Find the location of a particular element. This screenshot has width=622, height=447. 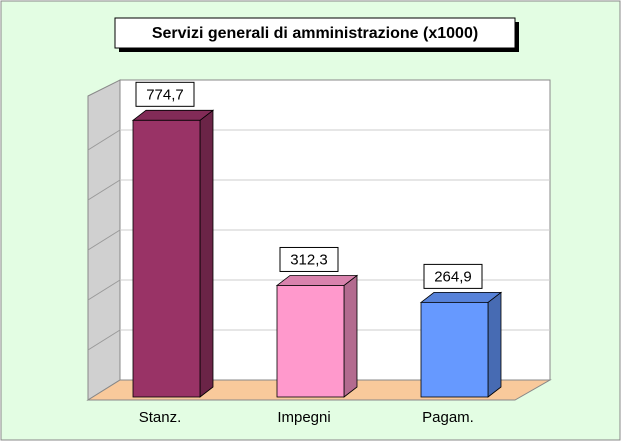

value-label: 312,3 is located at coordinates (309, 259).